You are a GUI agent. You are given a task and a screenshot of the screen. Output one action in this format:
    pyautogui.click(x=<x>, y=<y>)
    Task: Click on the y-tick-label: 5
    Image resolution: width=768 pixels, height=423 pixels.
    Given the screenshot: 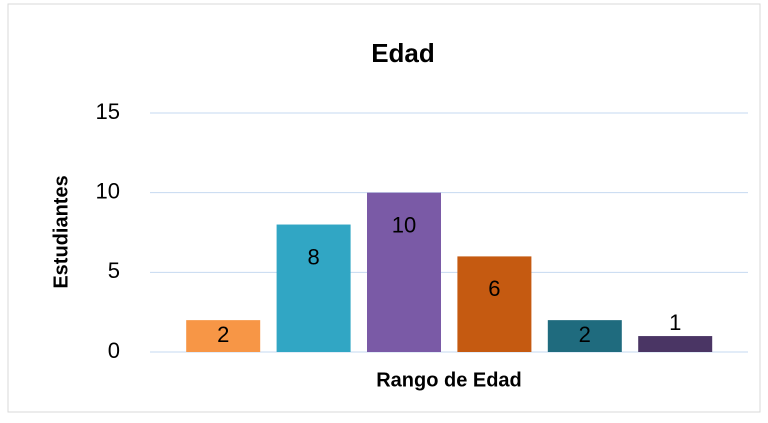 What is the action you would take?
    pyautogui.click(x=114, y=270)
    